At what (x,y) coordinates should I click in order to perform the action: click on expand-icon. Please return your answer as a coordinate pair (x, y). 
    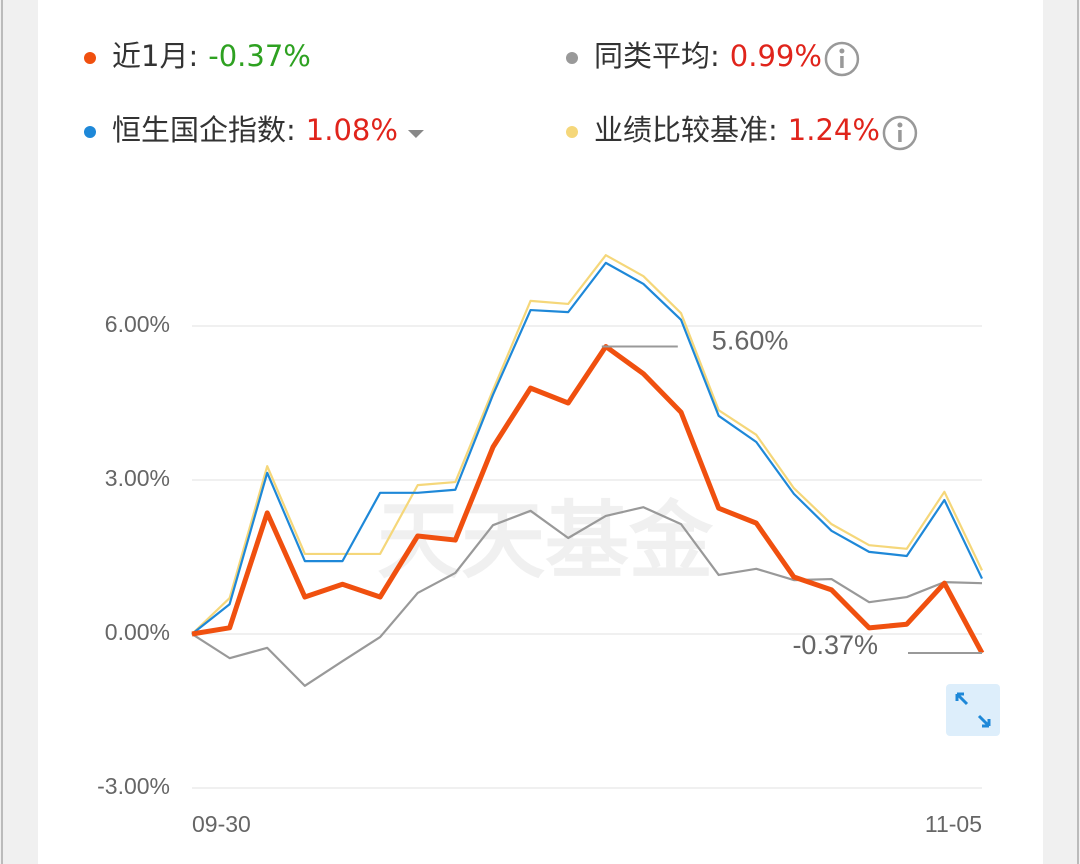
    Looking at the image, I should click on (973, 710).